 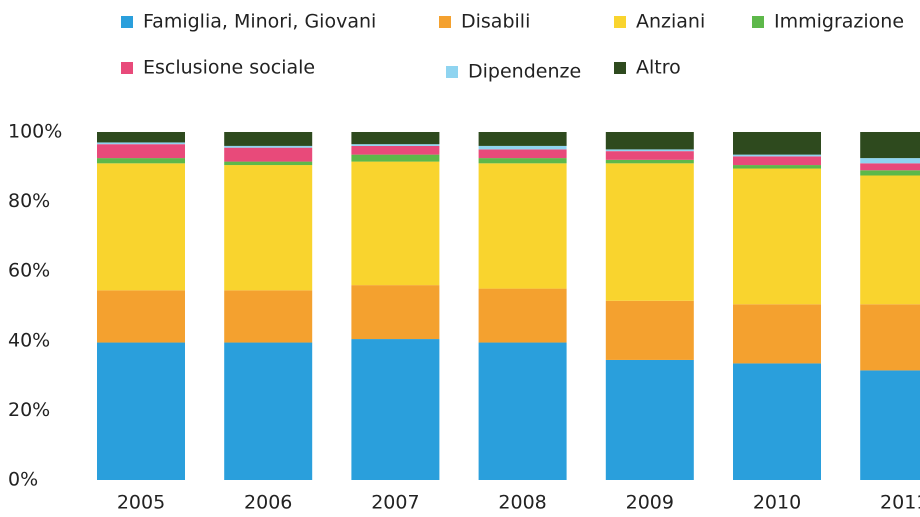 What do you see at coordinates (524, 72) in the screenshot?
I see `legend-label: Dipendenze` at bounding box center [524, 72].